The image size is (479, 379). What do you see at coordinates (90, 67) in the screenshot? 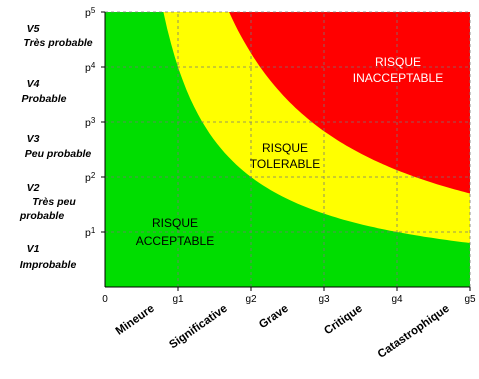
I see `y-tick-p4: p4` at bounding box center [90, 67].